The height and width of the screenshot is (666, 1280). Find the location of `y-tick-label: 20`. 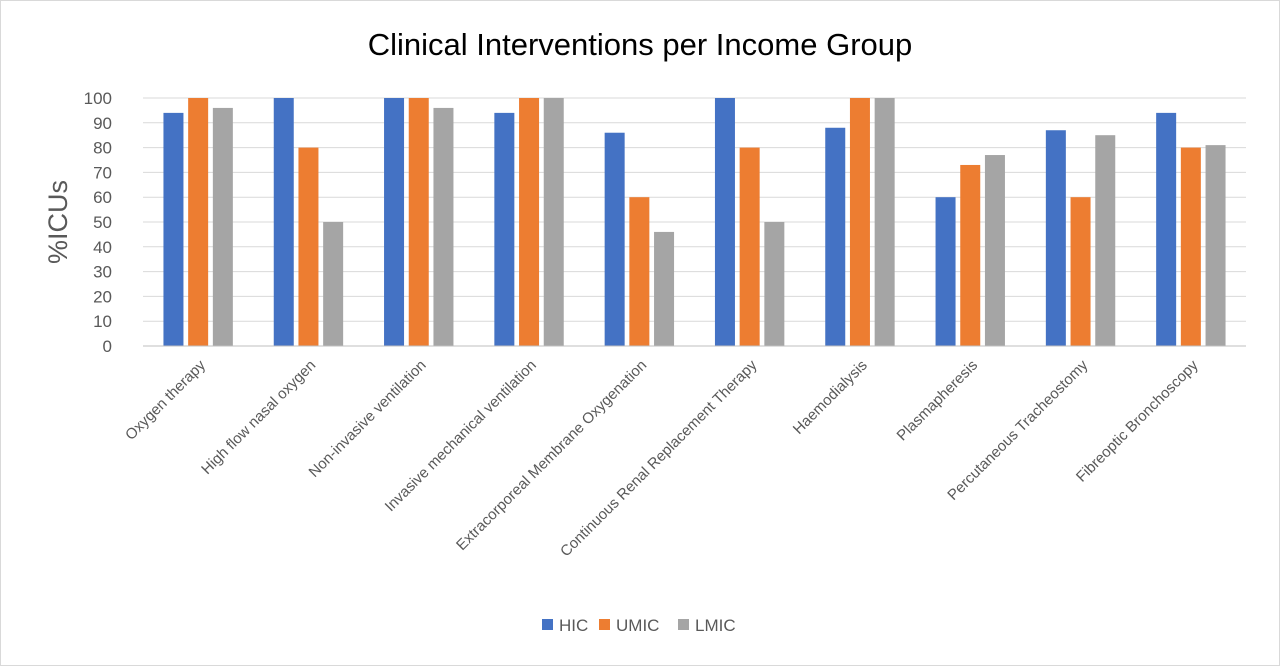

y-tick-label: 20 is located at coordinates (102, 296).